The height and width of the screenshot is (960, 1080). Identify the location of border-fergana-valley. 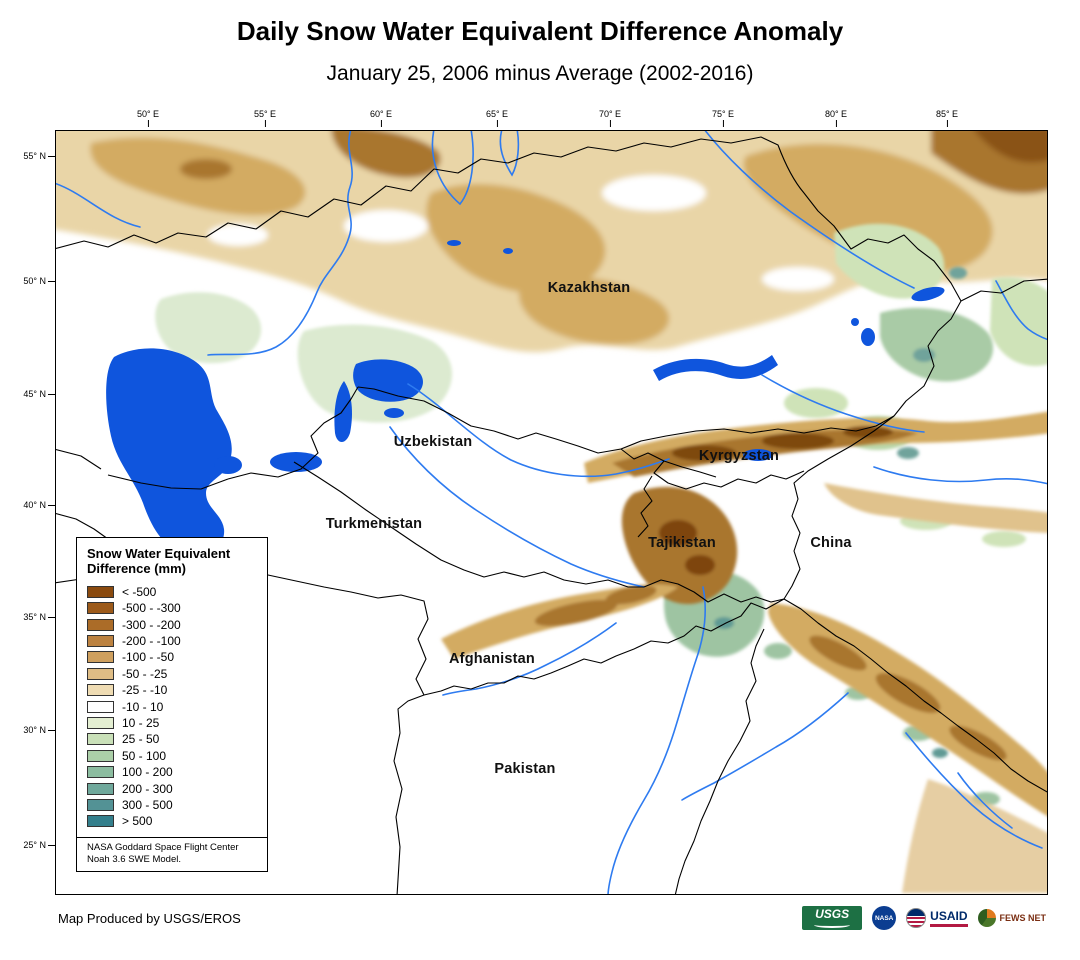
(712, 469).